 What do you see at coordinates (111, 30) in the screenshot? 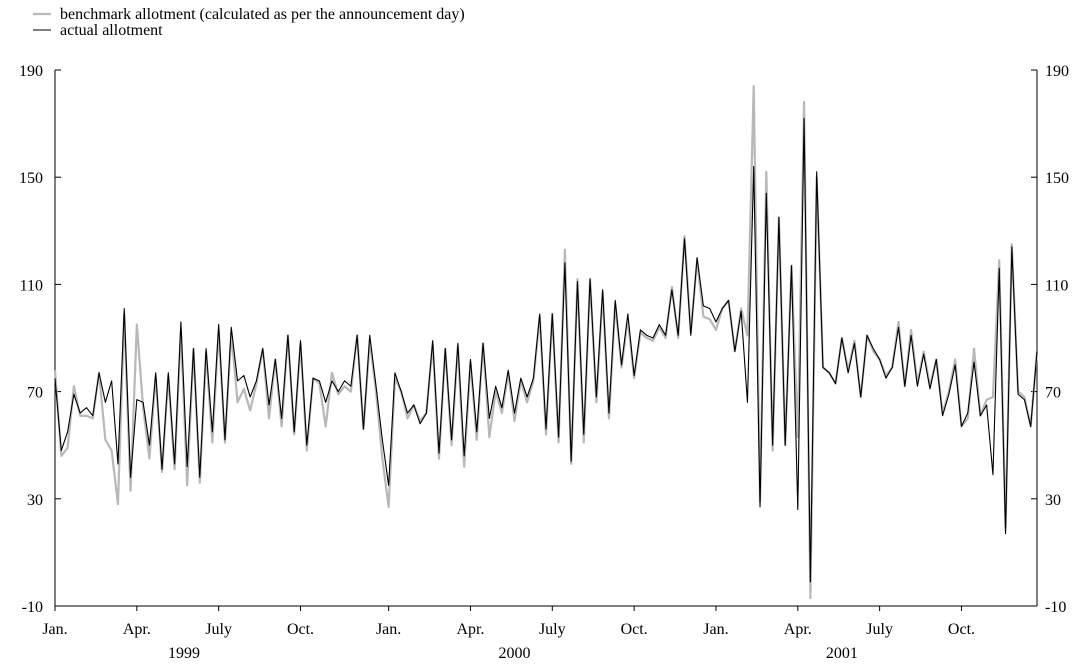
I see `legend-label: actual allotment` at bounding box center [111, 30].